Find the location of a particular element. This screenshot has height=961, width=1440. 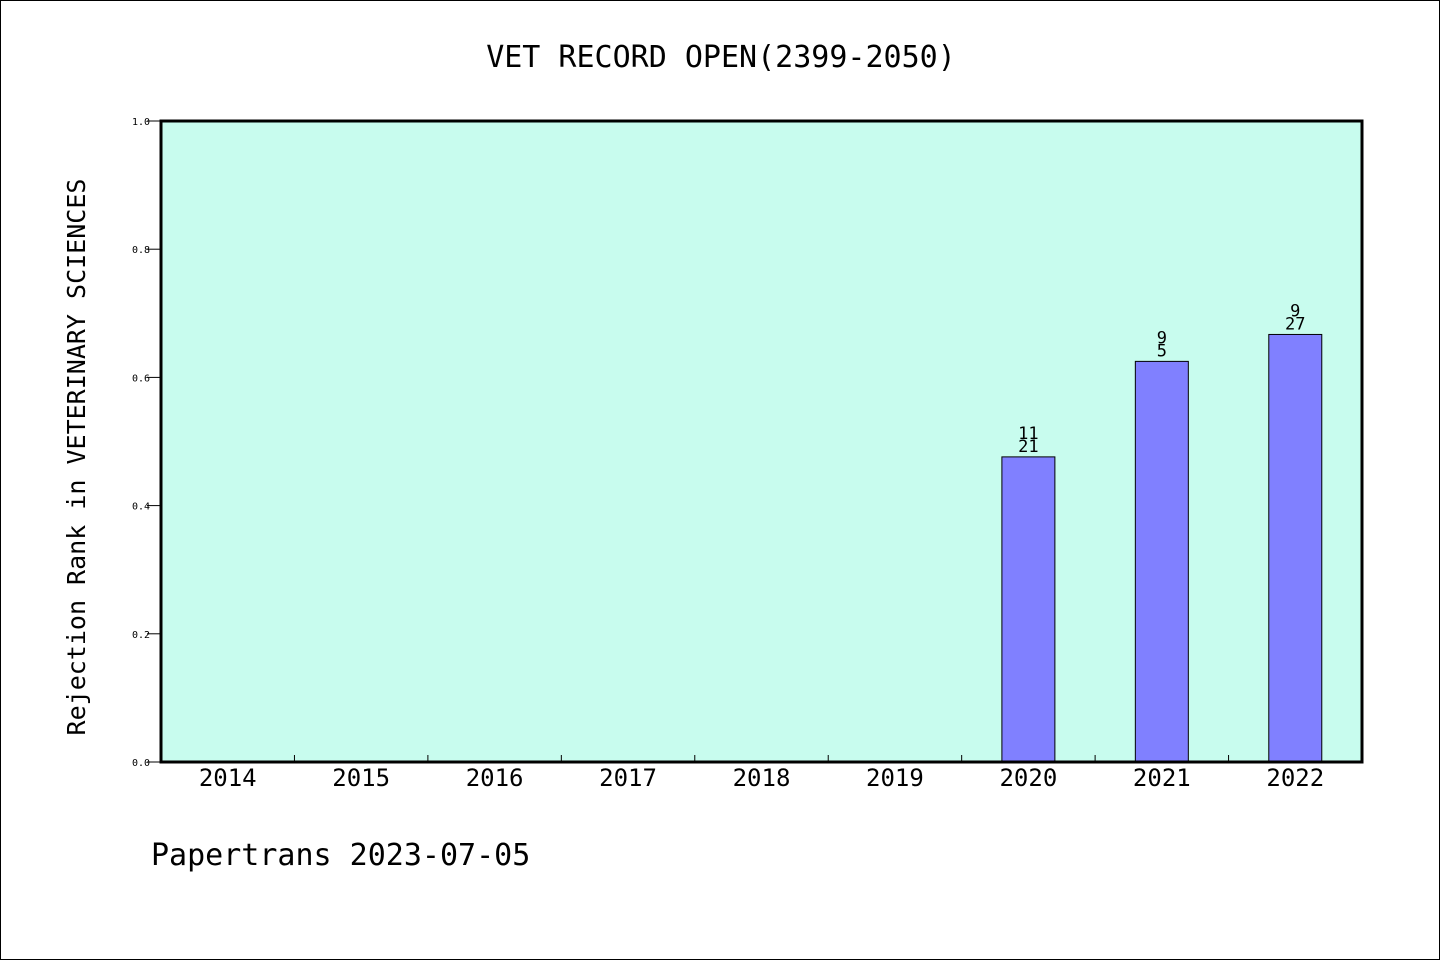

y-tick-label: 1.0 is located at coordinates (141, 122).